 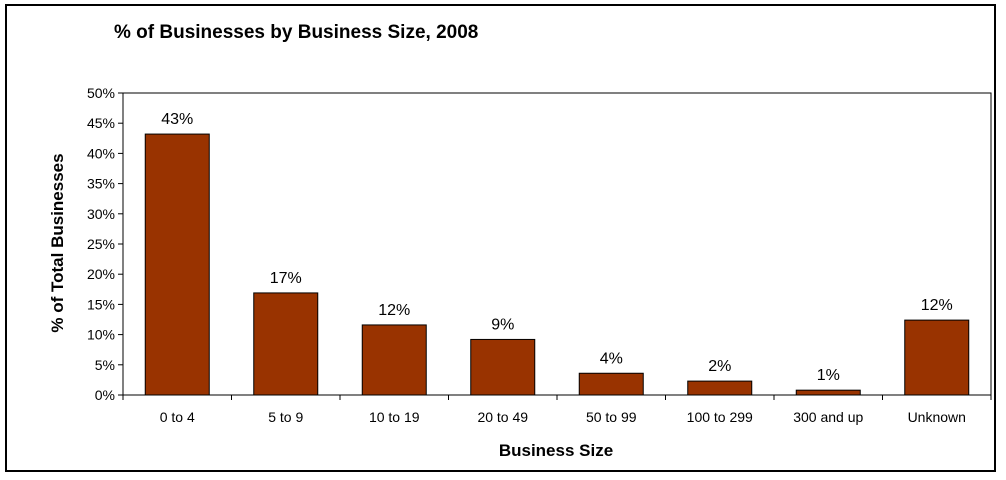 I want to click on y-tick-label: 20%, so click(x=101, y=274).